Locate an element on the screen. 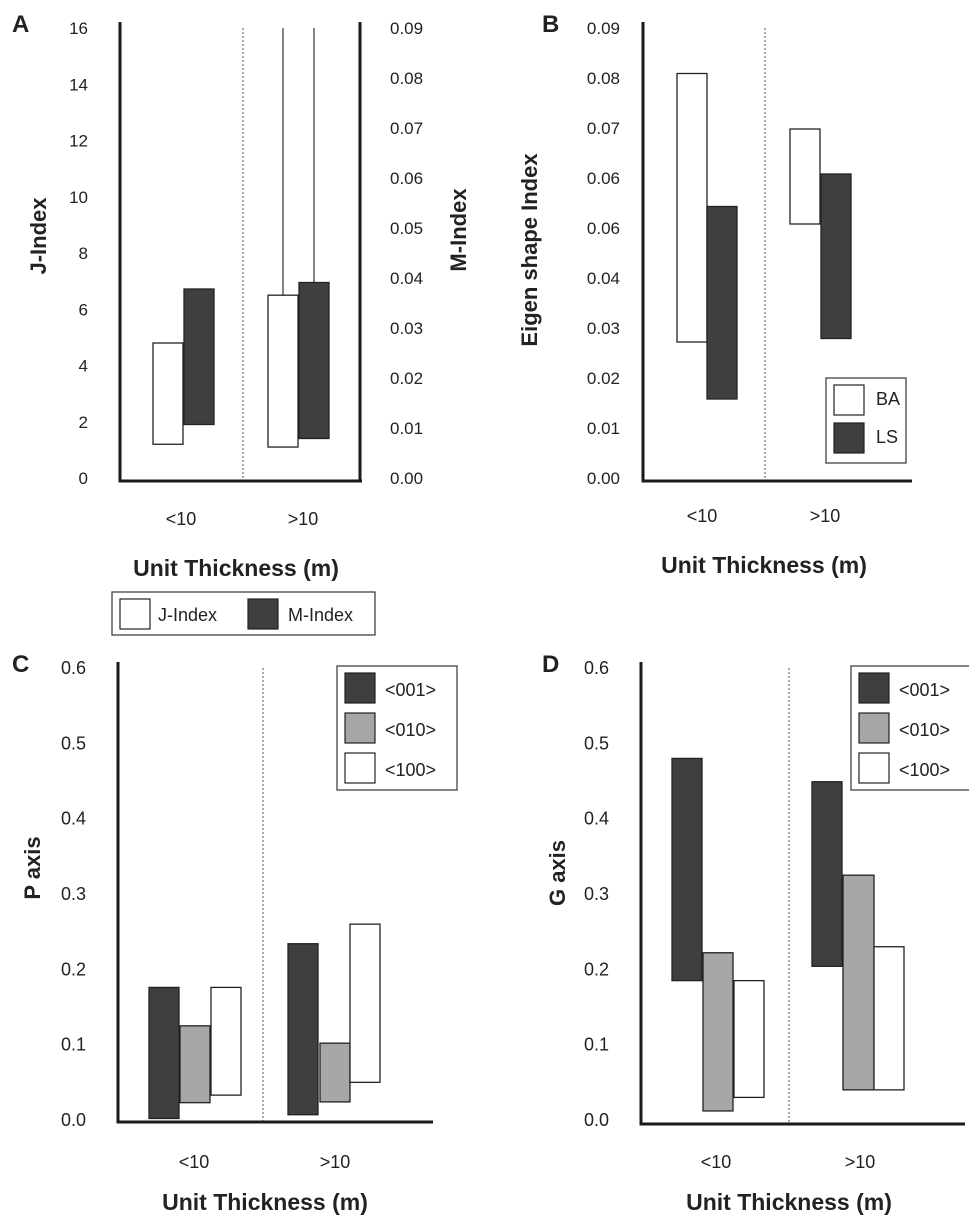 The width and height of the screenshot is (969, 1218). y2-axis-label: M-Index is located at coordinates (458, 230).